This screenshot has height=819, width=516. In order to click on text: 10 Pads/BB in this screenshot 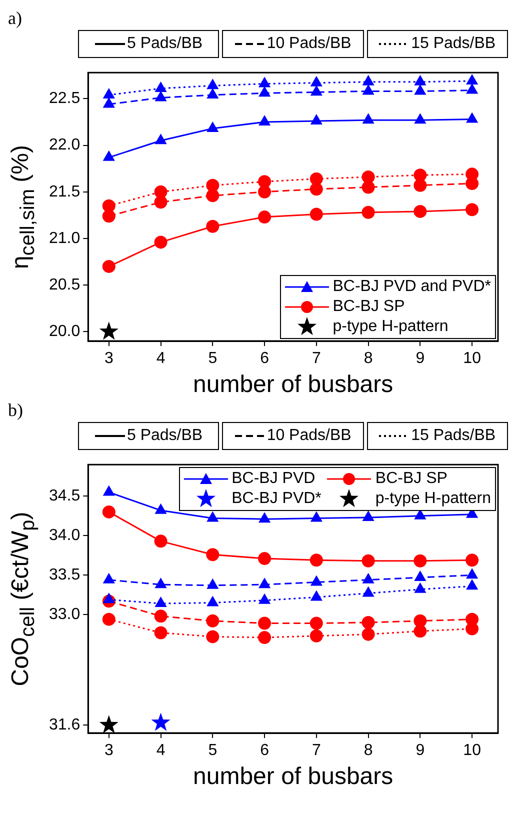, I will do `click(309, 44)`.